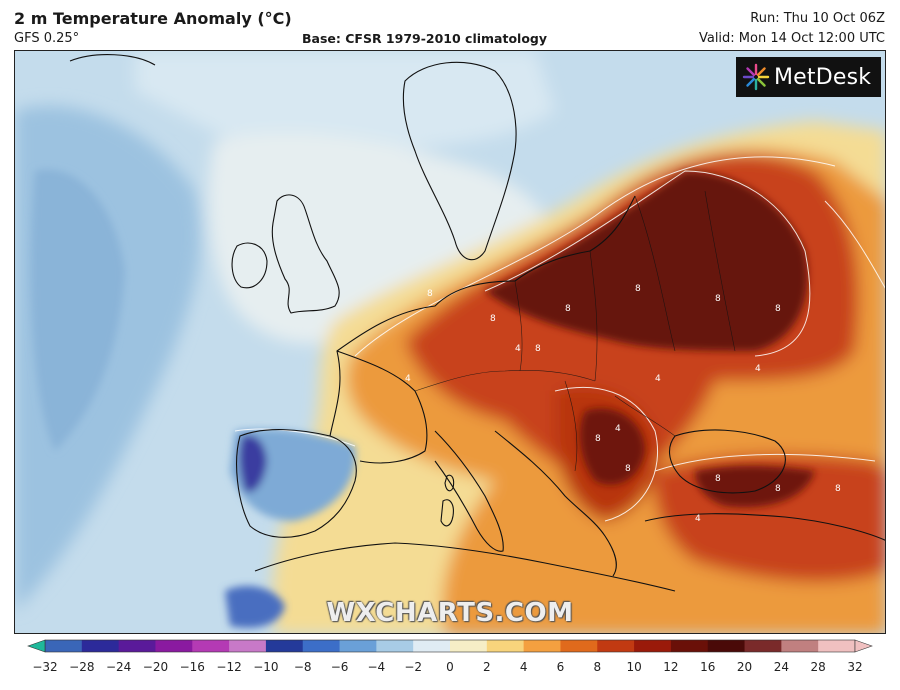 The height and width of the screenshot is (690, 900). I want to click on coastline-scandinavia, so click(459, 161).